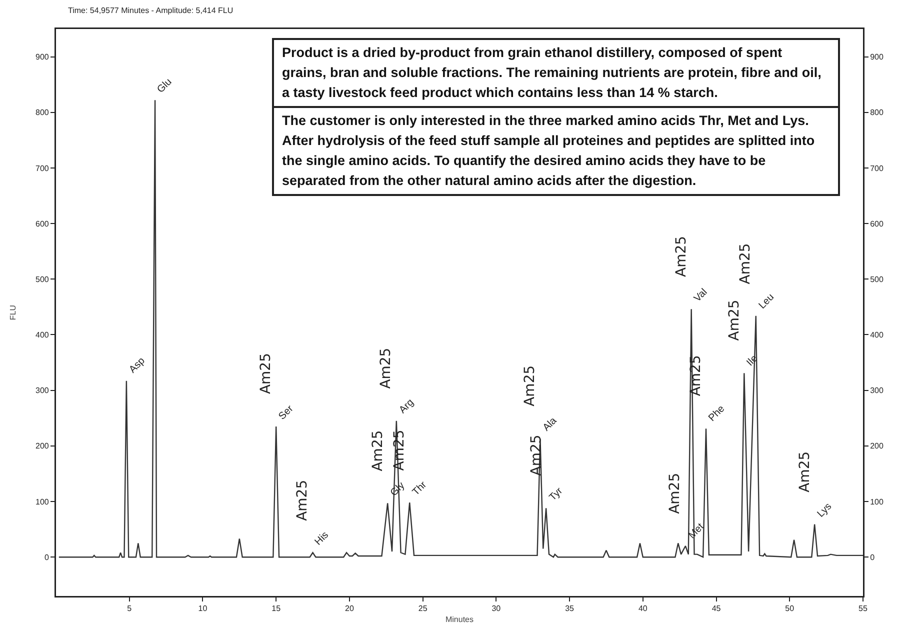 Image resolution: width=899 pixels, height=635 pixels. What do you see at coordinates (129, 609) in the screenshot?
I see `x-tick-label: 5` at bounding box center [129, 609].